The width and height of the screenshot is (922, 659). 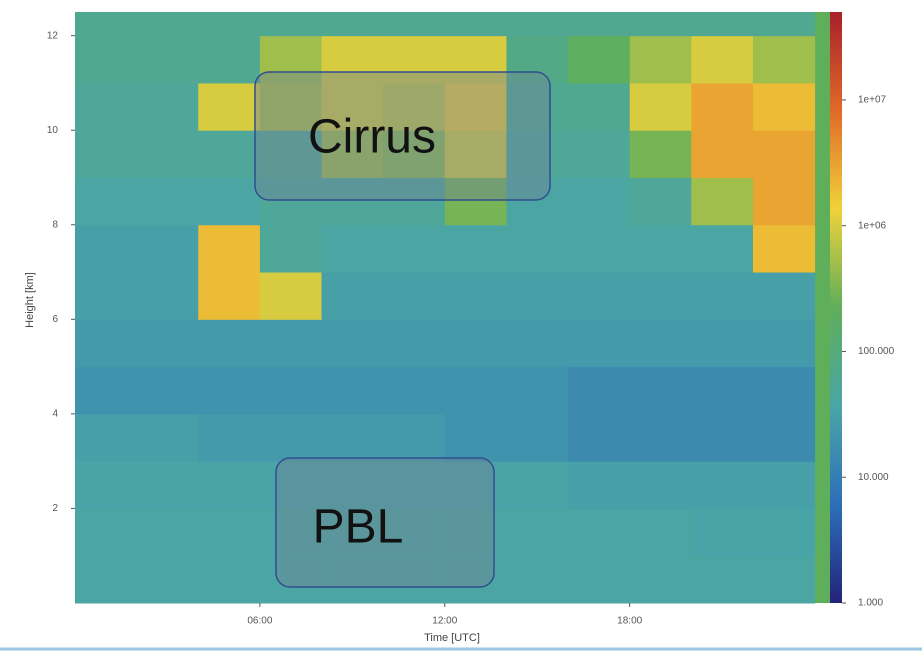 What do you see at coordinates (444, 621) in the screenshot?
I see `x-tick-label: 12:00` at bounding box center [444, 621].